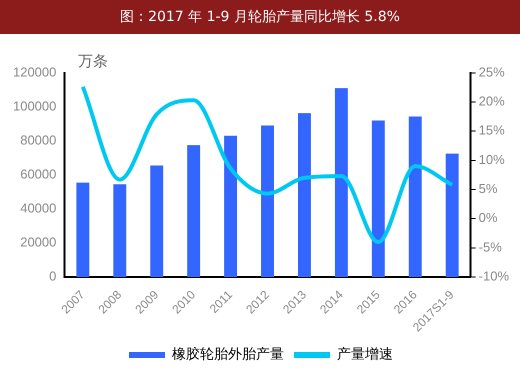 This screenshot has height=372, width=520. Describe the element at coordinates (490, 246) in the screenshot. I see `y2-tick-label: -5%` at that location.